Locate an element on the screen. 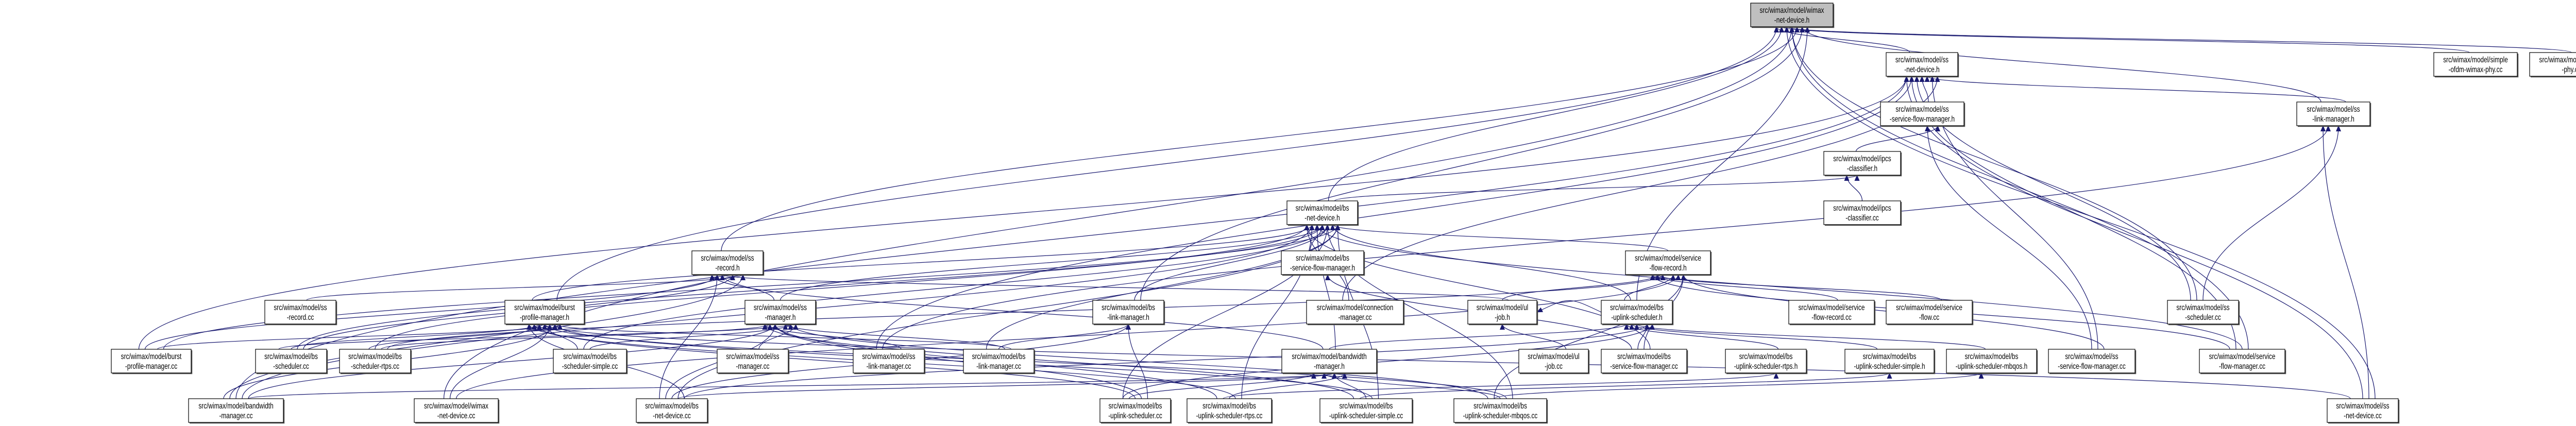 Image resolution: width=2576 pixels, height=426 pixels. file-node: src/wimax/model/ss-manager.h is located at coordinates (780, 313).